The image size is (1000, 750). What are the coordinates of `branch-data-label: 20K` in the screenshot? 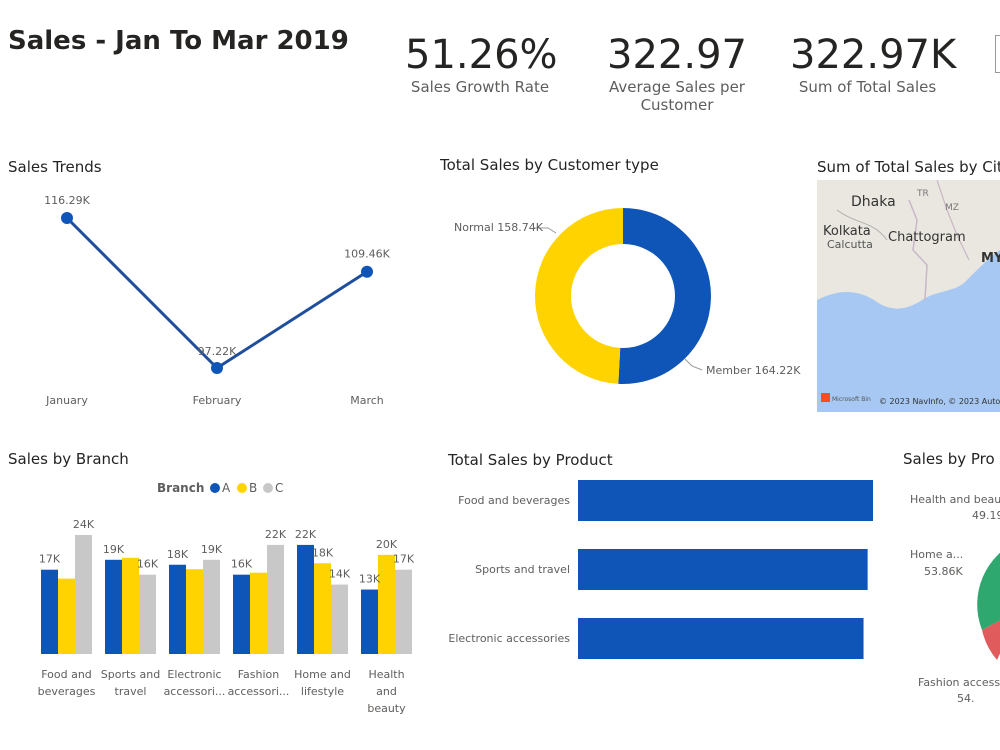 It's located at (387, 544).